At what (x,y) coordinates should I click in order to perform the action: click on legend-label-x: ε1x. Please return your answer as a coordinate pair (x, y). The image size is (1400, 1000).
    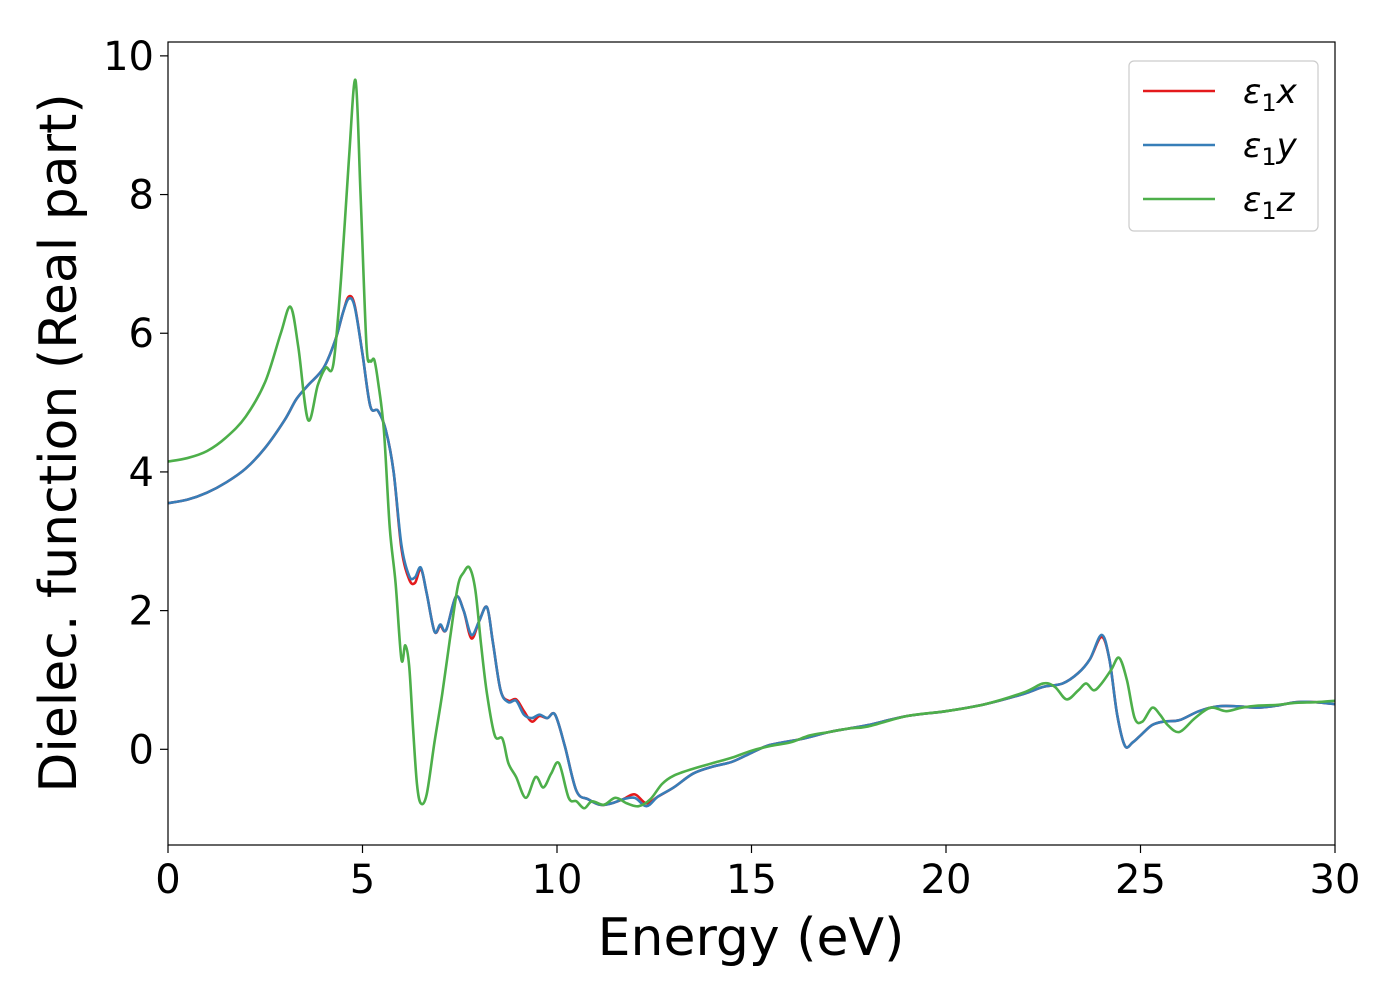
    Looking at the image, I should click on (1270, 94).